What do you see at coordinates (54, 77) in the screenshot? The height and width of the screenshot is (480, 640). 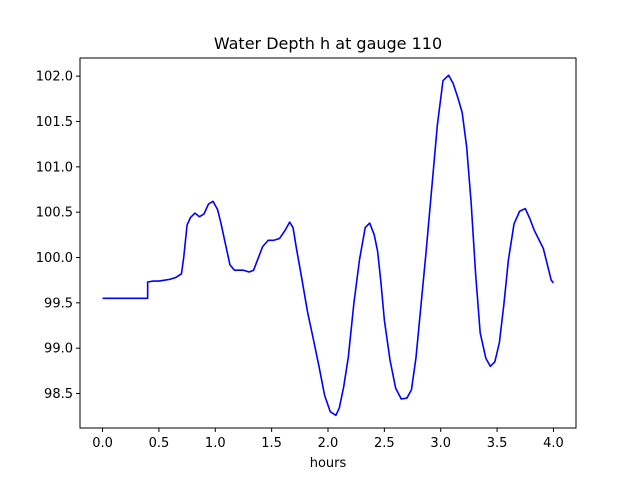 I see `y-tick-label: 102.0` at bounding box center [54, 77].